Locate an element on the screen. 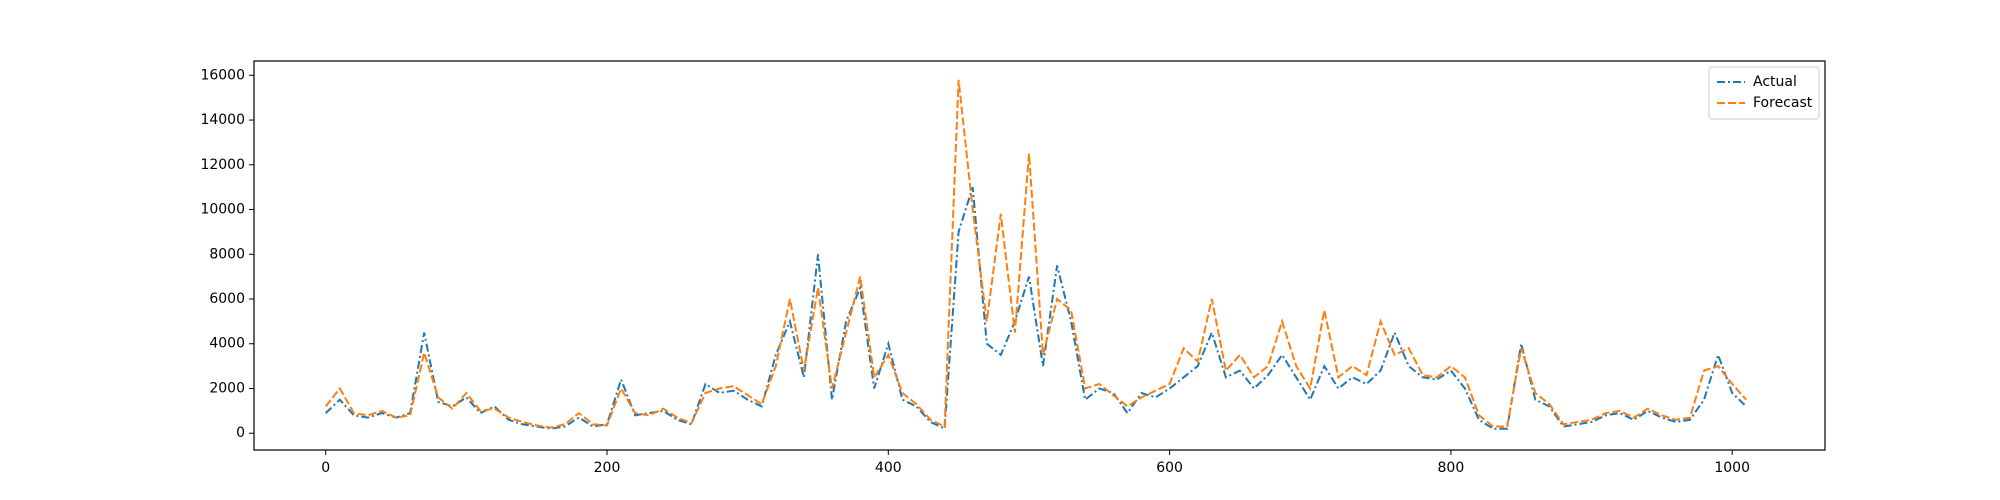 This screenshot has width=2000, height=500. x-tick-label: 1000 is located at coordinates (1732, 468).